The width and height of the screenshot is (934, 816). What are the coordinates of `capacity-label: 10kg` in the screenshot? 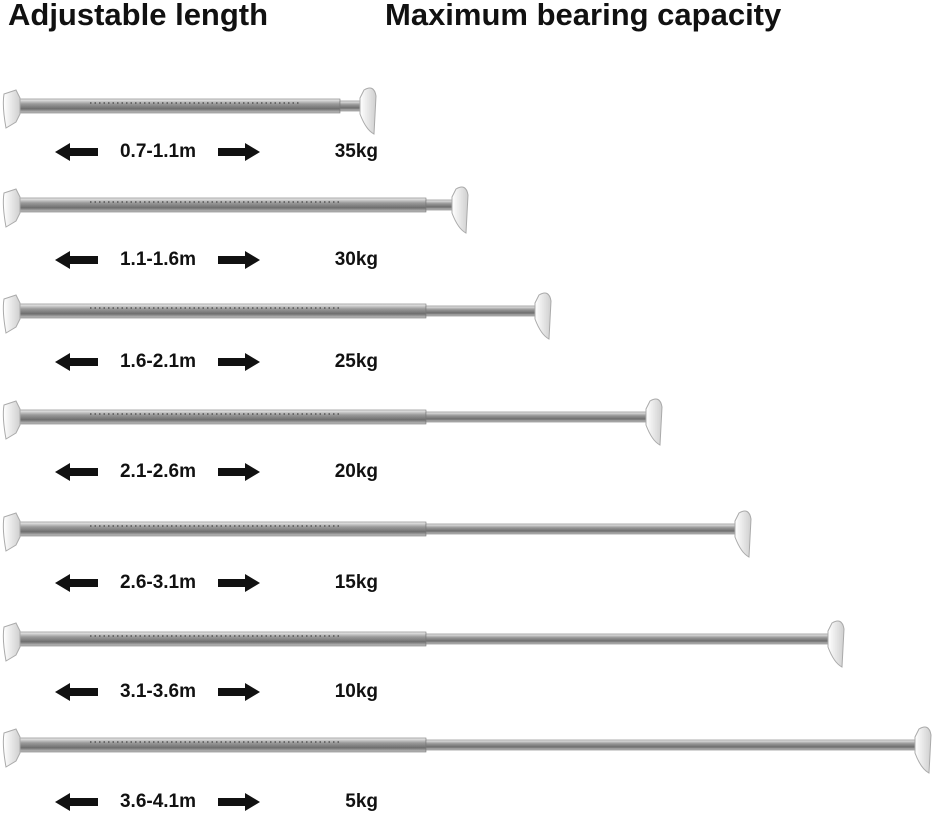 It's located at (356, 691).